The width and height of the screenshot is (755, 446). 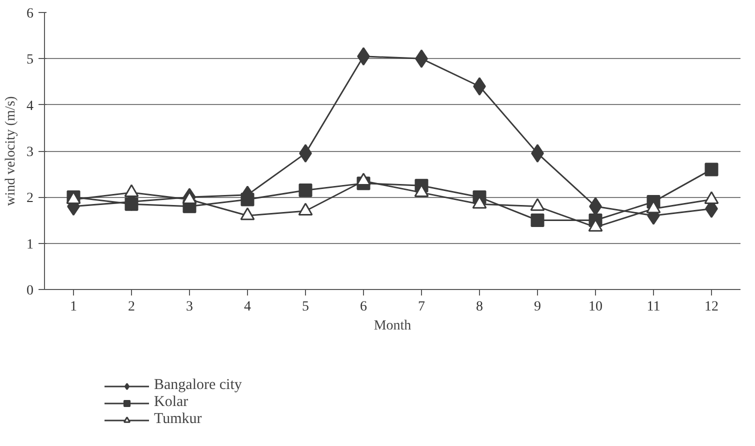 I want to click on y-tick-label: 4, so click(x=30, y=106).